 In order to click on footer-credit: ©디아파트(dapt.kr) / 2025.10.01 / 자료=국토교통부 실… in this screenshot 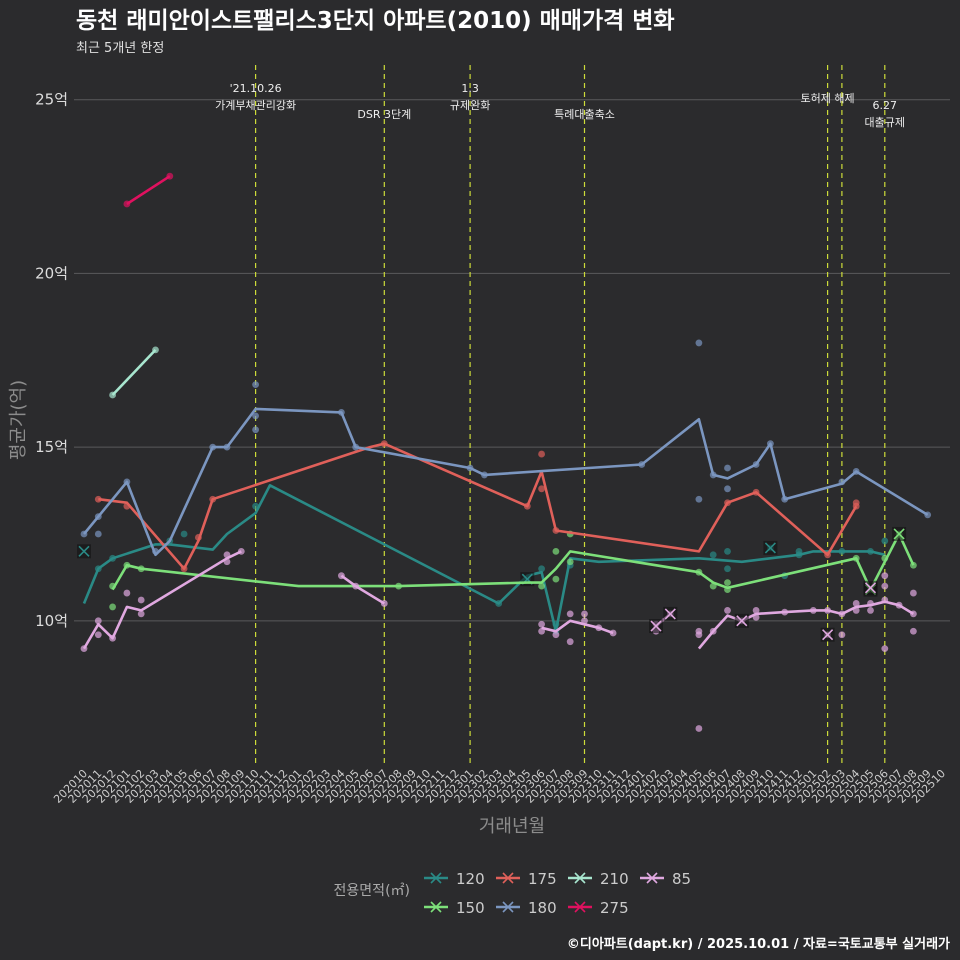, I will do `click(758, 944)`.